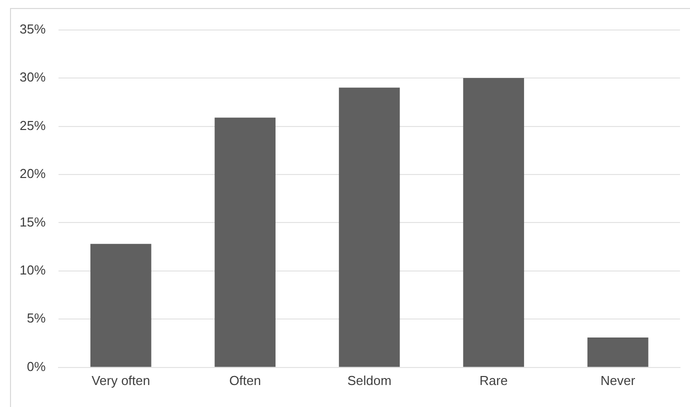 This screenshot has width=690, height=407. Describe the element at coordinates (33, 28) in the screenshot. I see `y-tick-label: 35%` at that location.